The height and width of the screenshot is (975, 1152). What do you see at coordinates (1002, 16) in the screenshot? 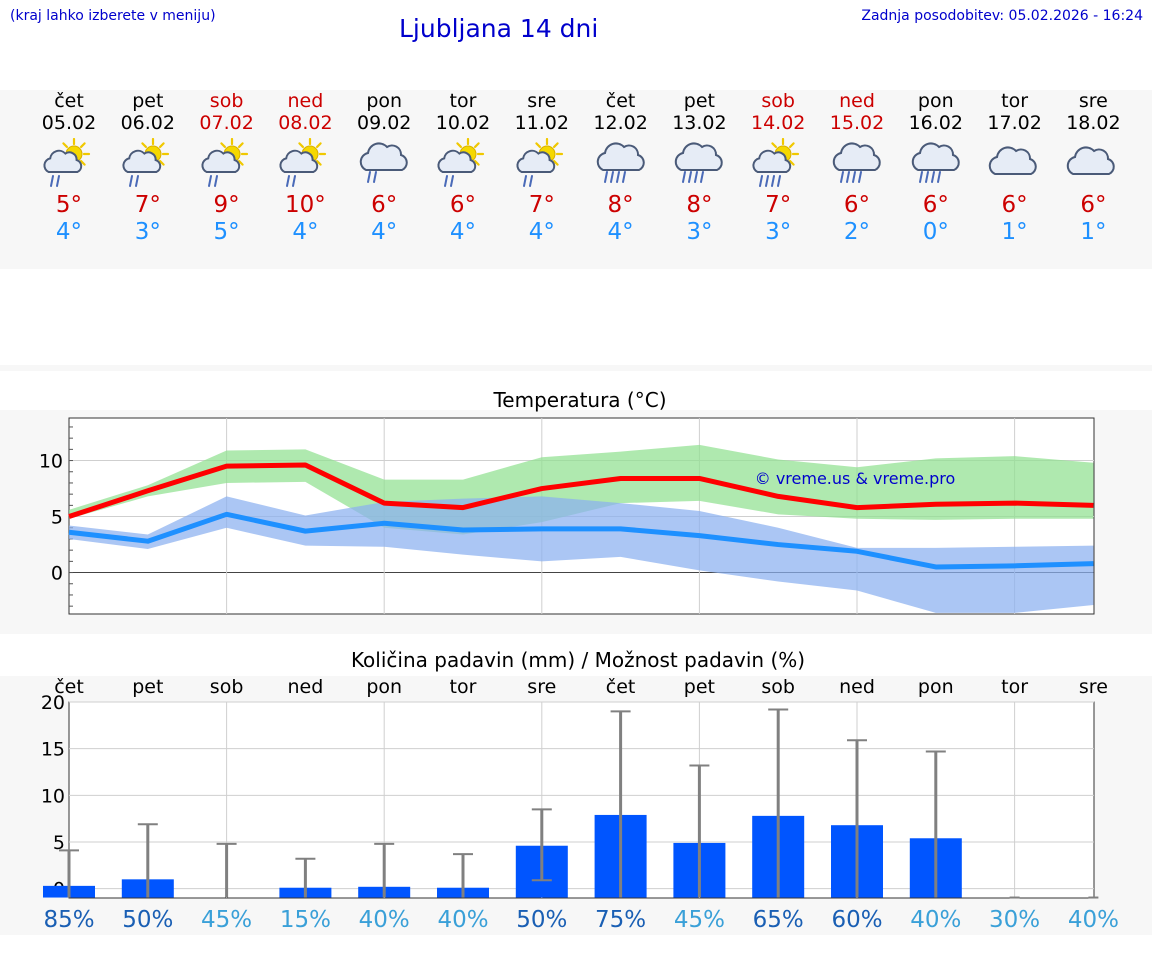
I see `last-update: Zadnja posodobitev: 05.02.2026 - 16:24` at bounding box center [1002, 16].